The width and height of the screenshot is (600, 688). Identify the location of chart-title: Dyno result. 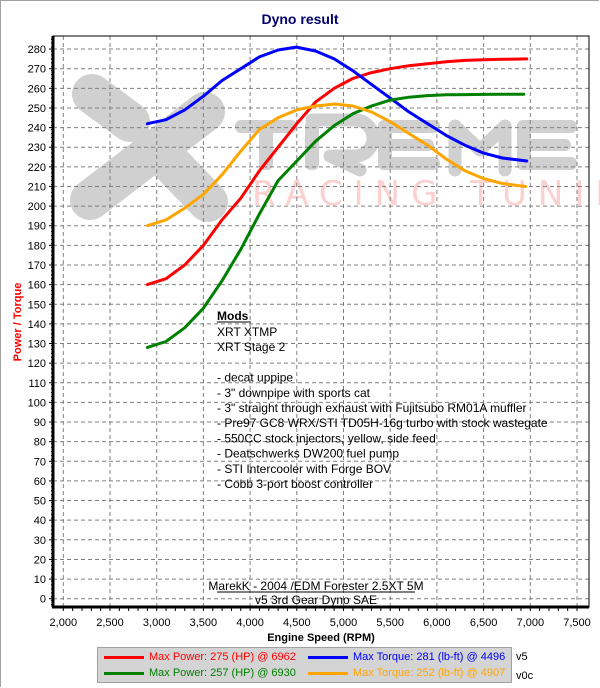
(299, 19).